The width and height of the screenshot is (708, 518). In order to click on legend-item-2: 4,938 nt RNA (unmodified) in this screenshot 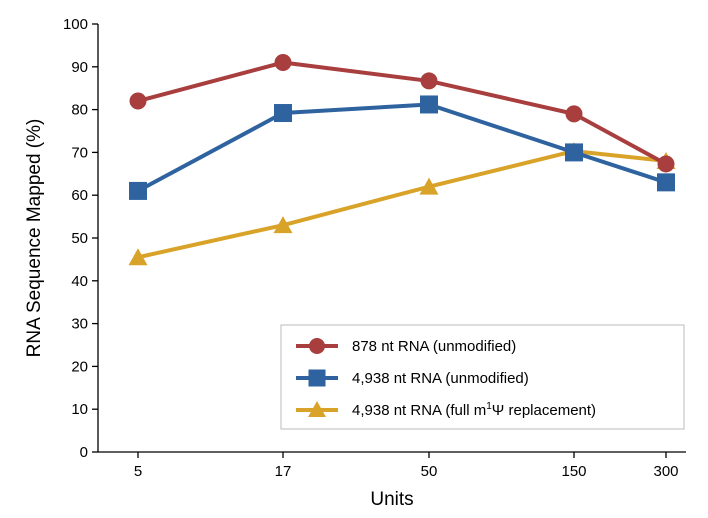, I will do `click(412, 378)`.